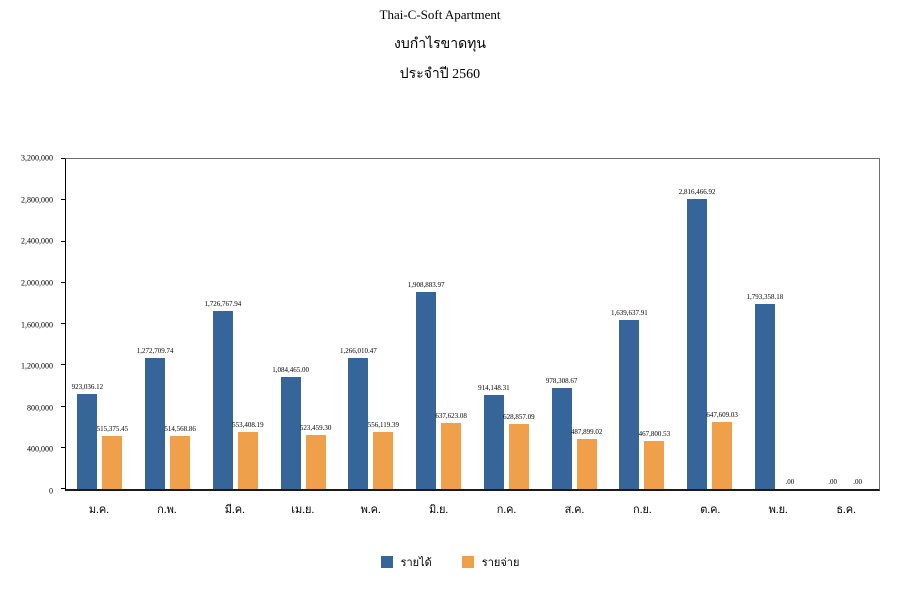  What do you see at coordinates (290, 427) in the screenshot?
I see `income-bar-4: 1,084,465.00` at bounding box center [290, 427].